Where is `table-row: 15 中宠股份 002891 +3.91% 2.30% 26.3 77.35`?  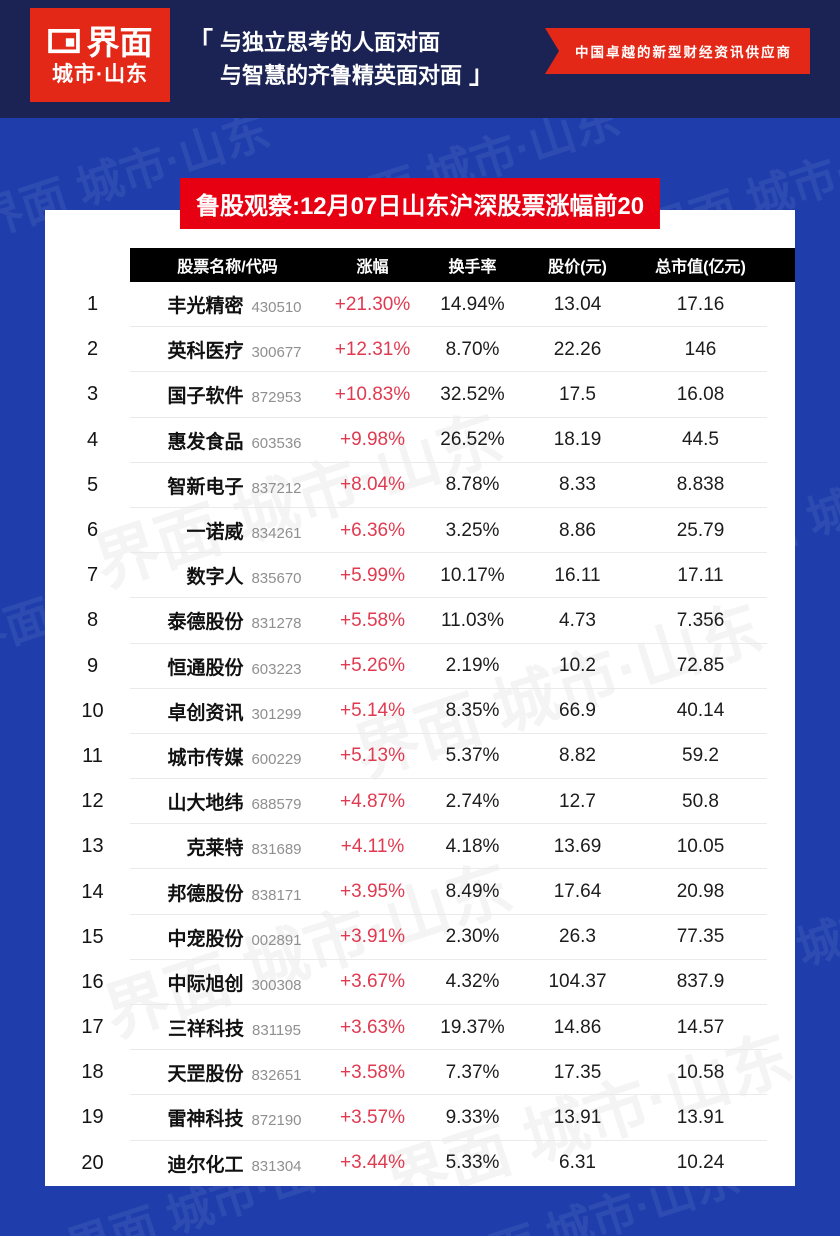
table-row: 15 中宠股份 002891 +3.91% 2.30% 26.3 77.35 is located at coordinates (420, 938).